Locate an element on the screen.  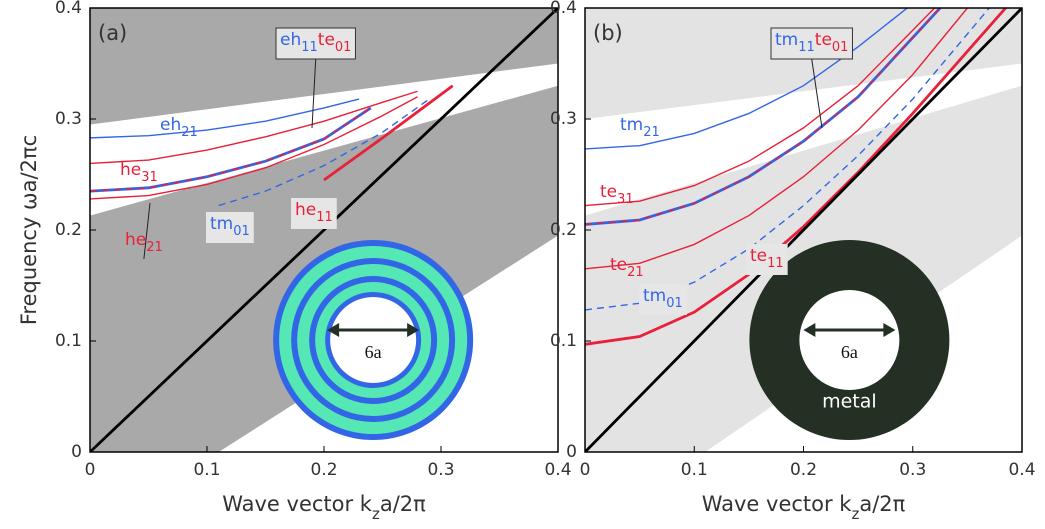
panel-label: (a) is located at coordinates (112, 33).